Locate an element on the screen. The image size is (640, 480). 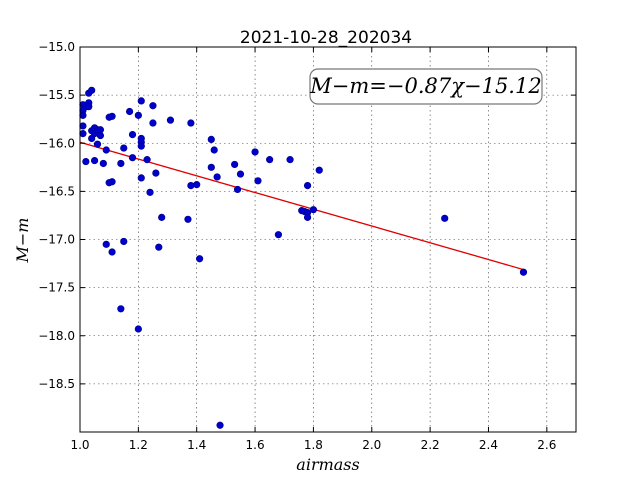
x-tick-label: 1.4 is located at coordinates (196, 445).